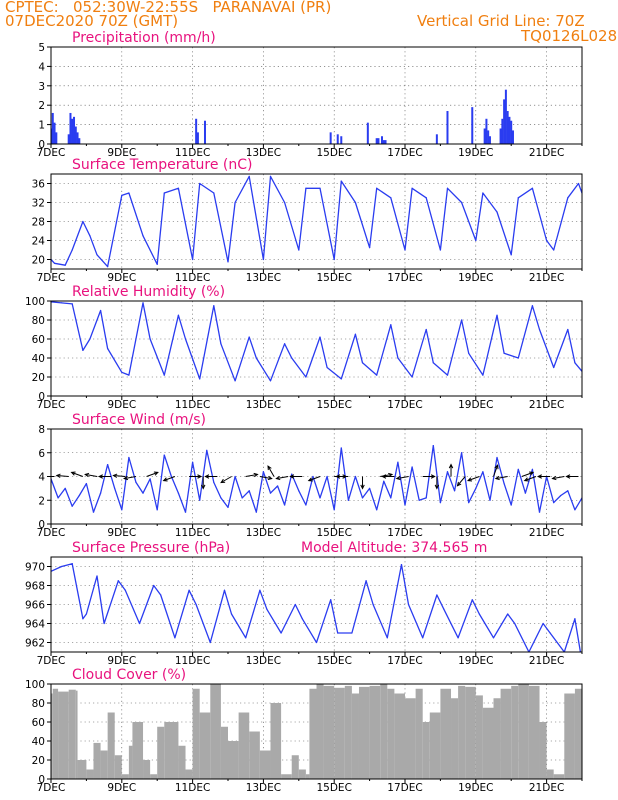 The width and height of the screenshot is (618, 800). I want to click on precip-frame, so click(316, 95).